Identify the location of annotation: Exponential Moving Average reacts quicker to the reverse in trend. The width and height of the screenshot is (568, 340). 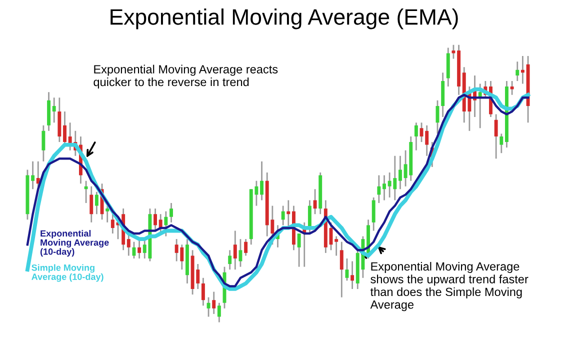
(186, 76).